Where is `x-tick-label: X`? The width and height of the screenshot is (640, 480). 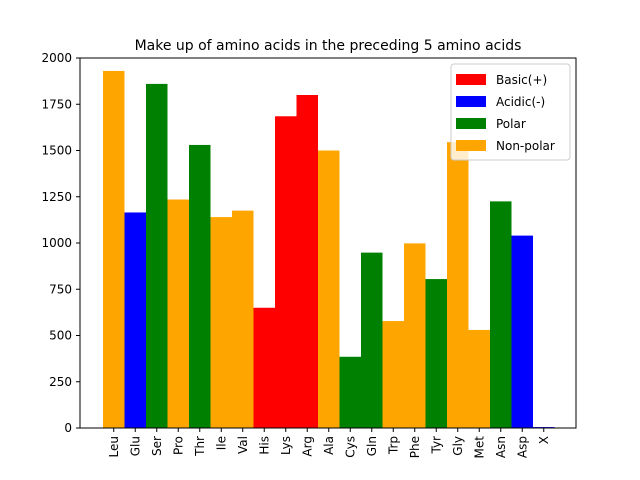 x-tick-label: X is located at coordinates (544, 440).